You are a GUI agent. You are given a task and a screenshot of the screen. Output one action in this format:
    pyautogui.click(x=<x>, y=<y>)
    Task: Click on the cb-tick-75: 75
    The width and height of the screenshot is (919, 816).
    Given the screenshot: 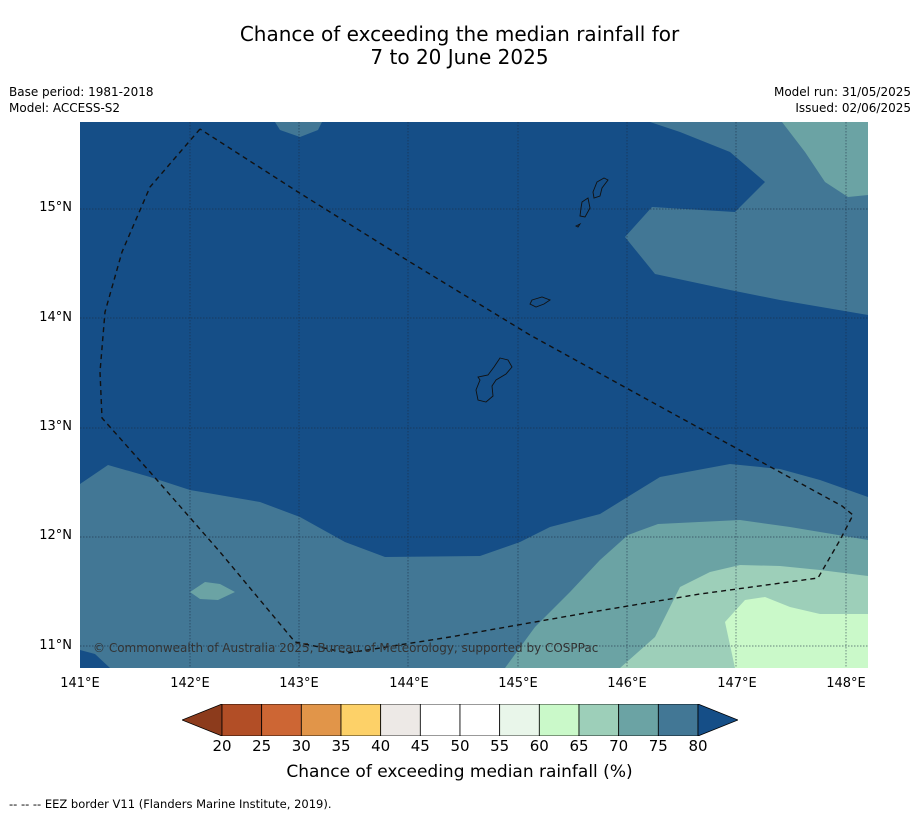 What is the action you would take?
    pyautogui.click(x=658, y=746)
    